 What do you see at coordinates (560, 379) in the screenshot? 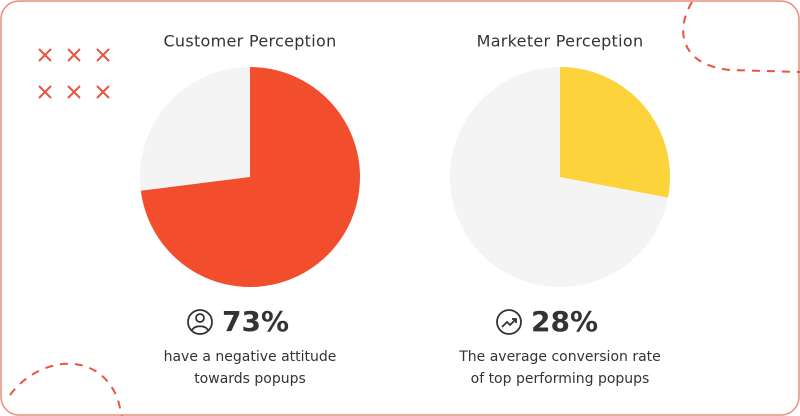
I see `caption: of top performing popups` at bounding box center [560, 379].